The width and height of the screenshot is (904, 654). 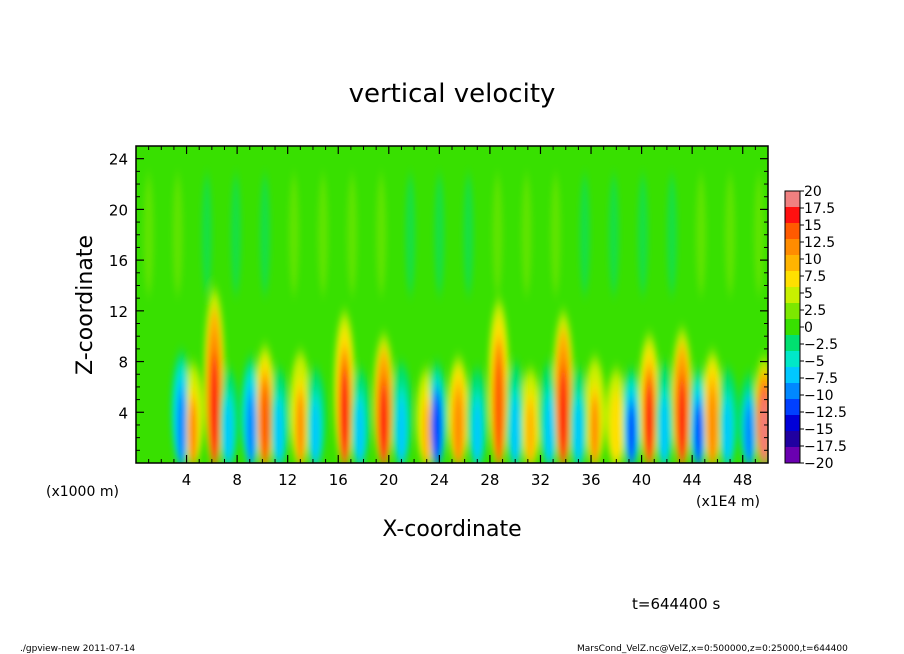 What do you see at coordinates (118, 210) in the screenshot?
I see `y-tick-label: 20` at bounding box center [118, 210].